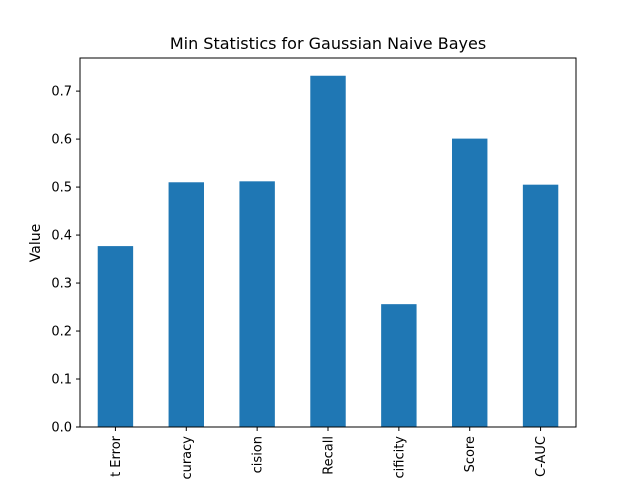  I want to click on x-tick-label-2: cision, so click(258, 454).